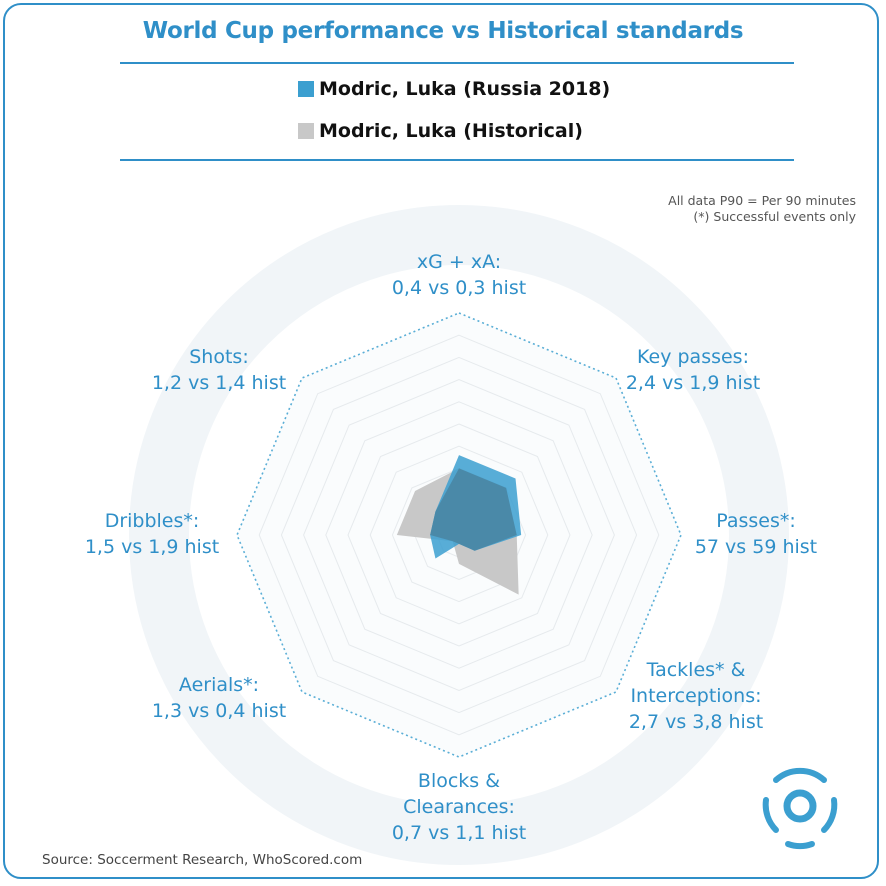 The height and width of the screenshot is (886, 886). Describe the element at coordinates (774, 216) in the screenshot. I see `note-successful: (*) Successful events only` at that location.